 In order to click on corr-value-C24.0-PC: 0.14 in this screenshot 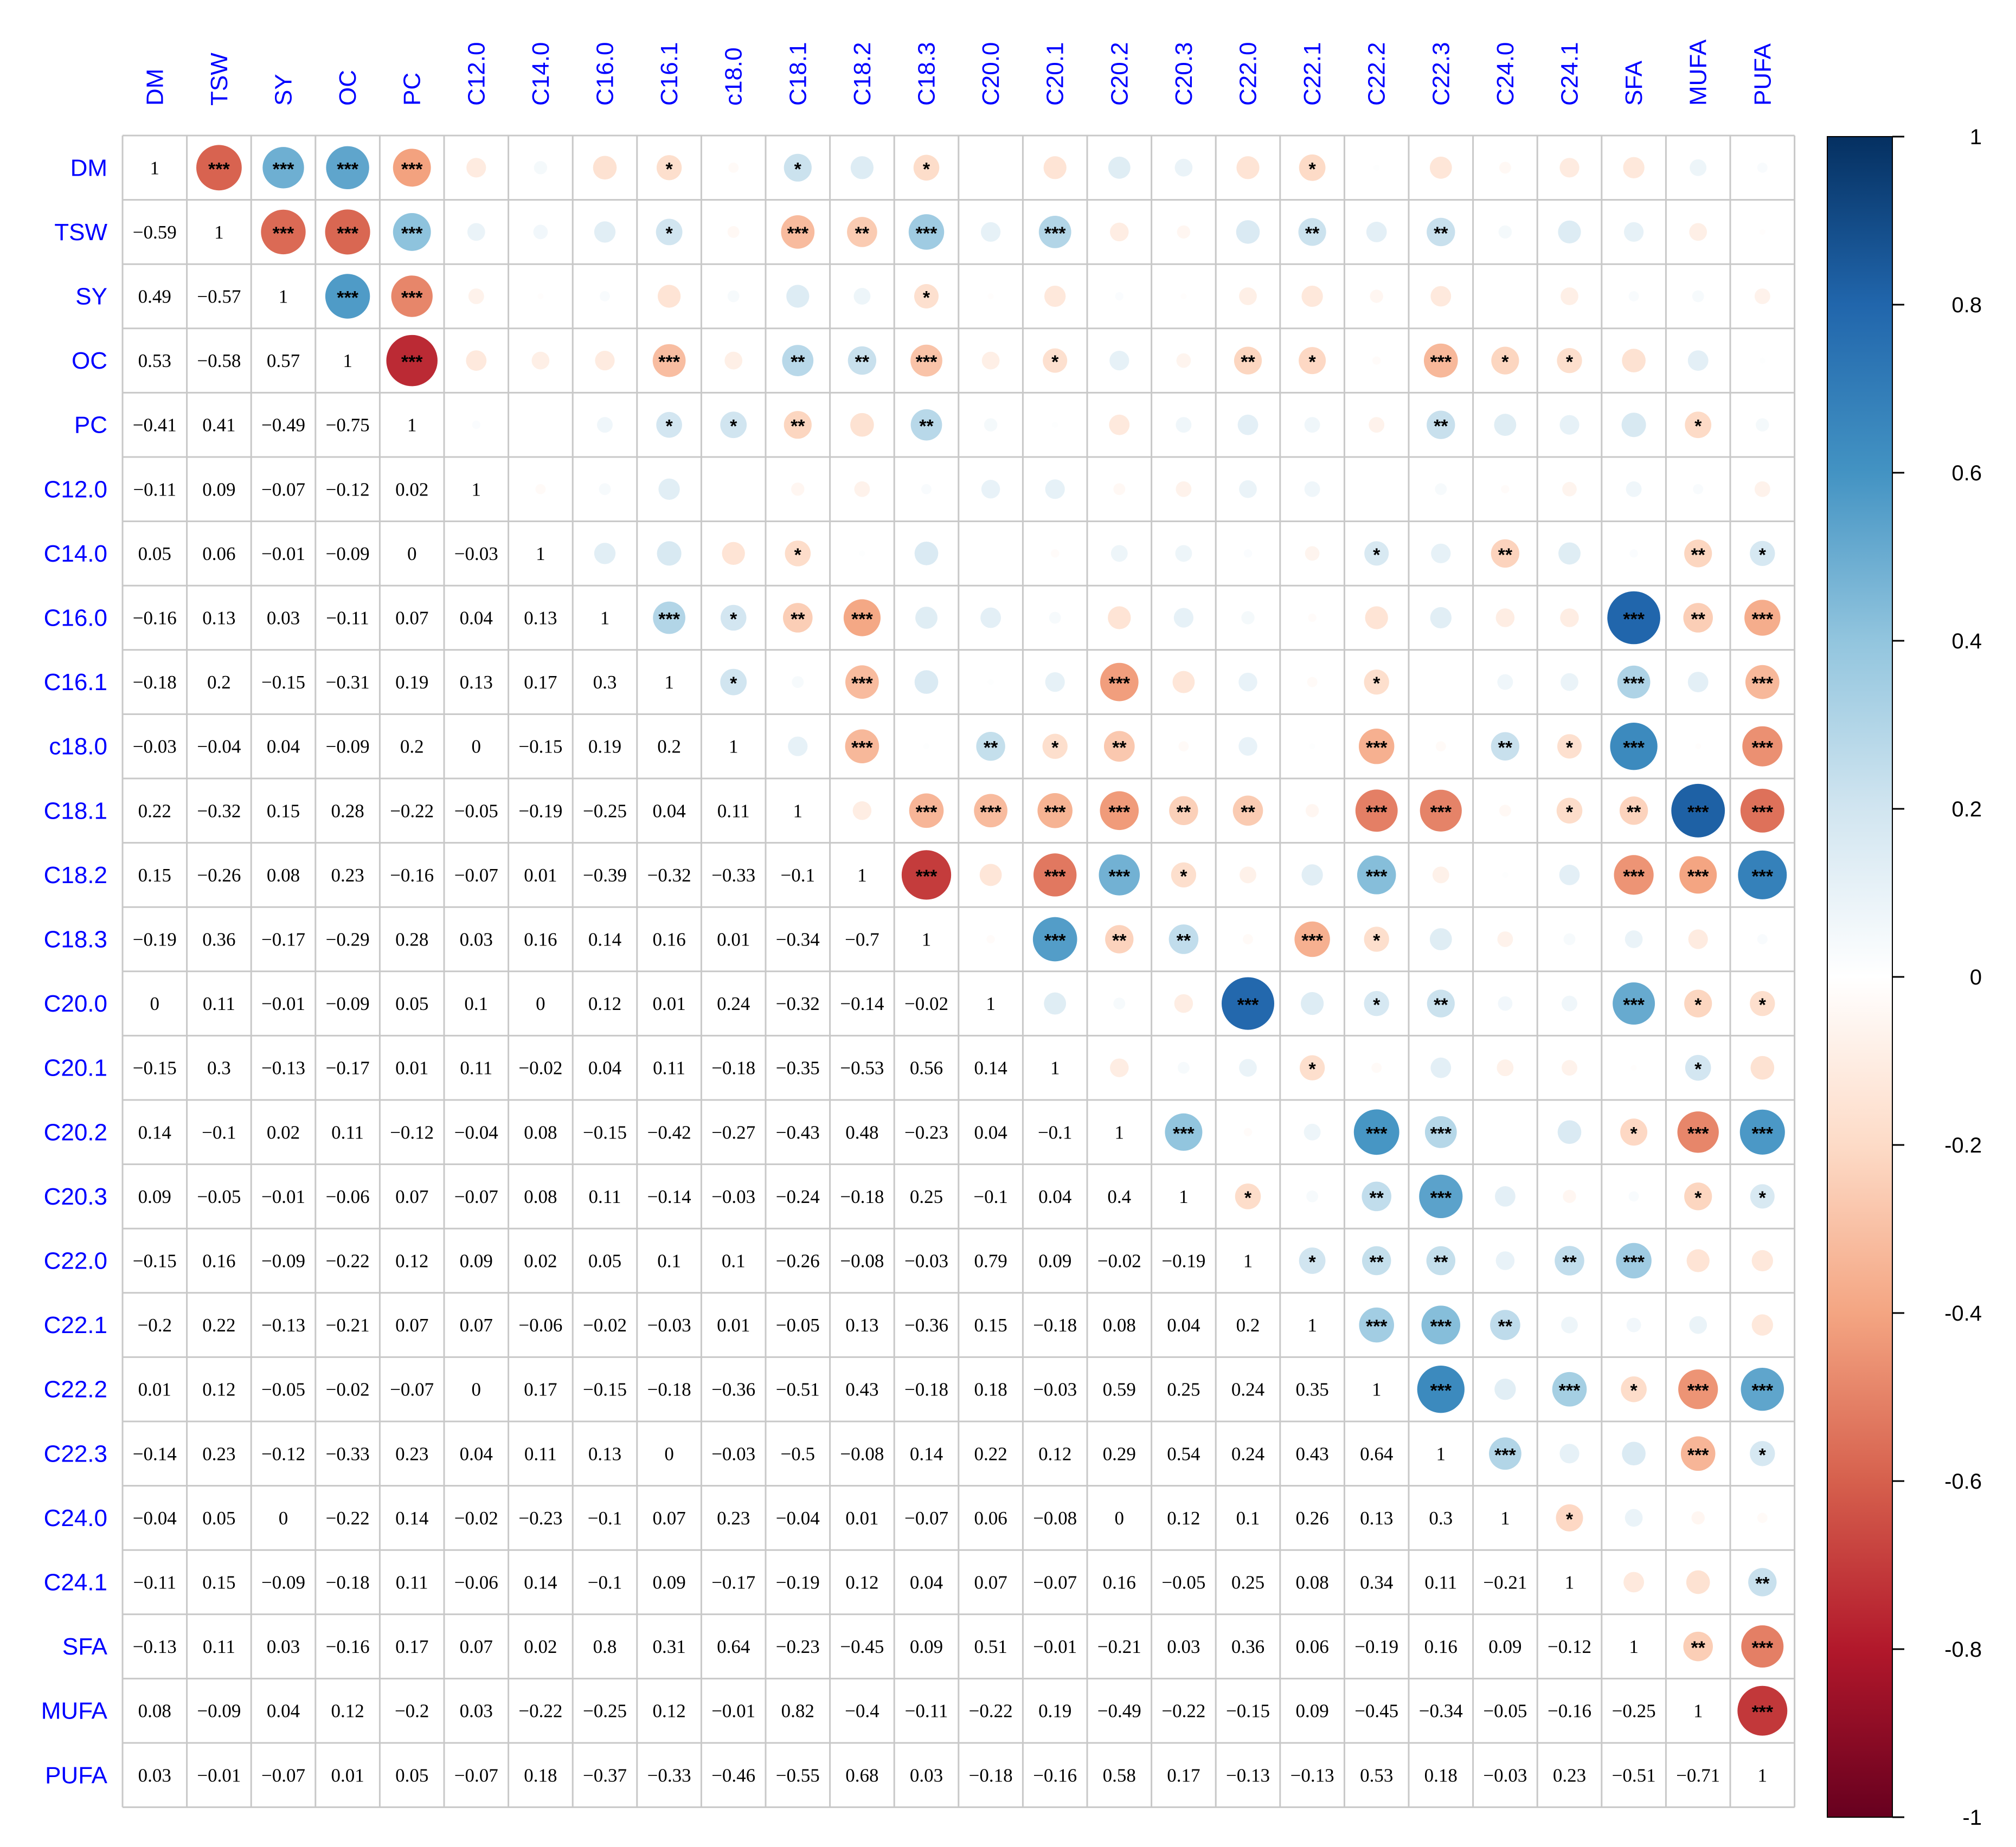, I will do `click(412, 1519)`.